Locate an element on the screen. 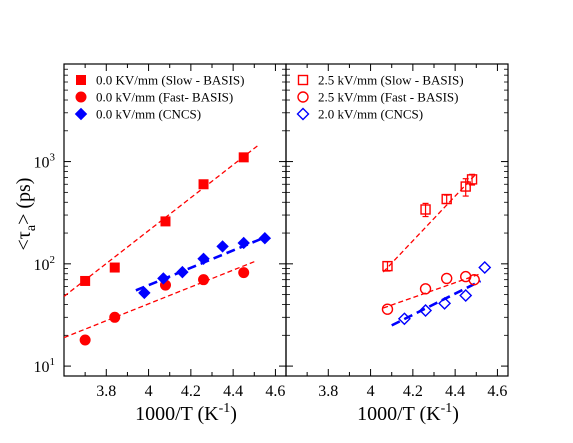 The height and width of the screenshot is (443, 573). legend-label: 2.5 kV/mm (Slow - BASIS) is located at coordinates (391, 80).